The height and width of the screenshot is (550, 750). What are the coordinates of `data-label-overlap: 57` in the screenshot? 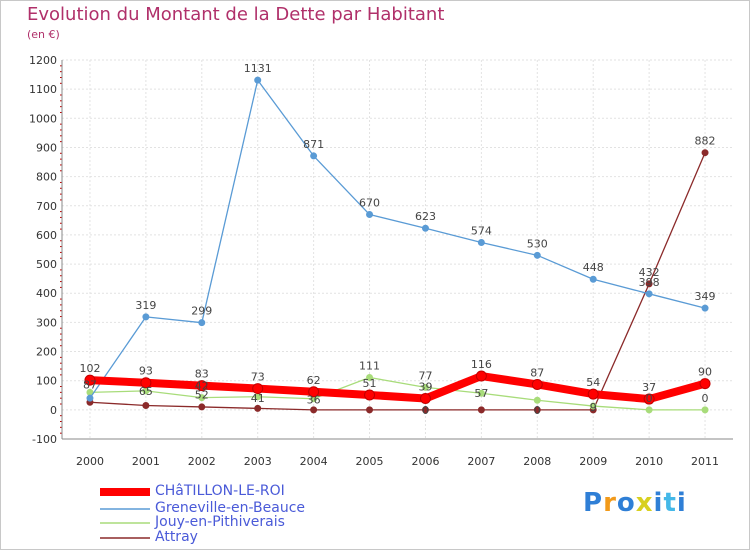 It's located at (481, 393).